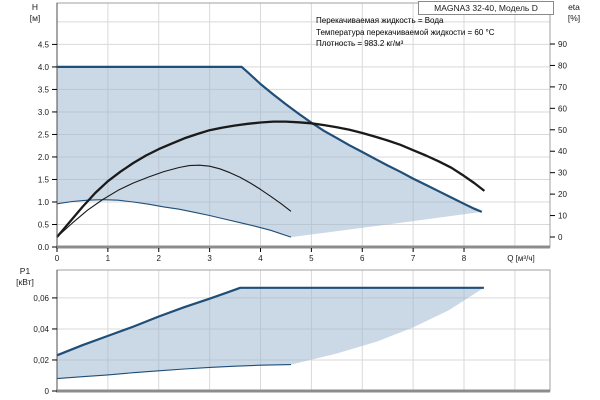 The image size is (600, 400). Describe the element at coordinates (562, 216) in the screenshot. I see `right-tick-label: 10` at that location.